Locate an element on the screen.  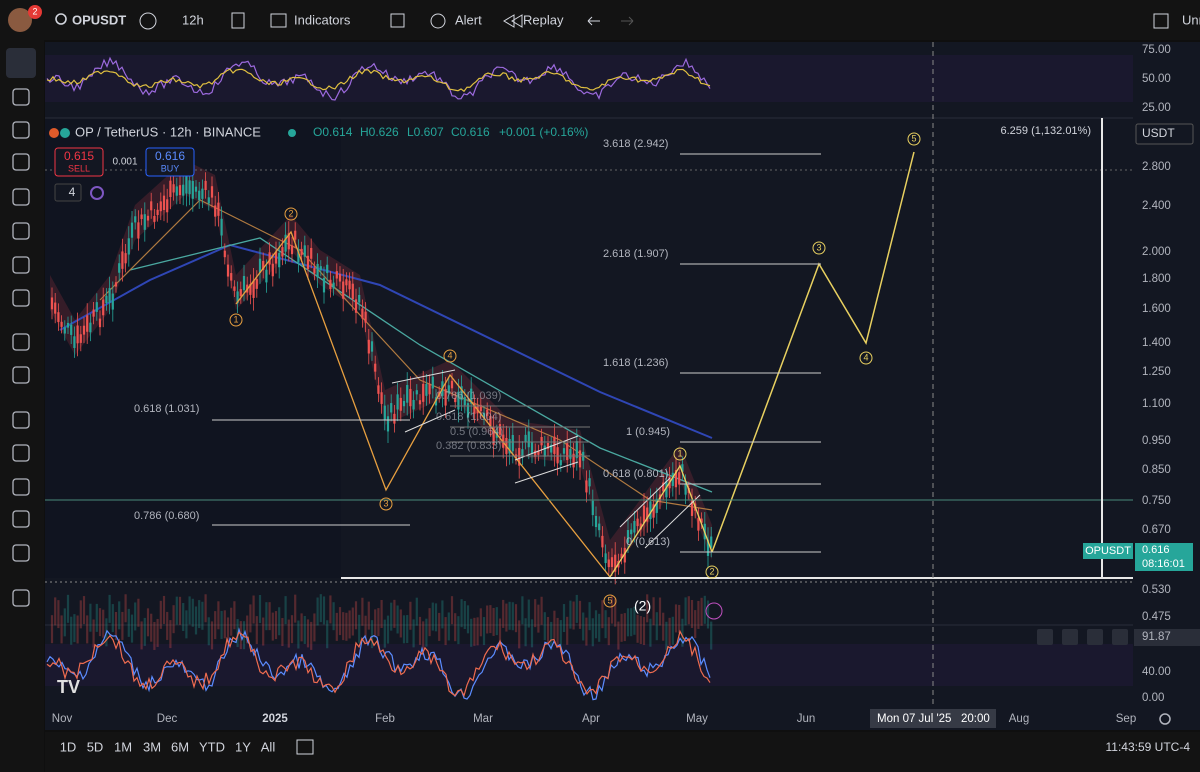
add-symbol is located at coordinates (148, 21).